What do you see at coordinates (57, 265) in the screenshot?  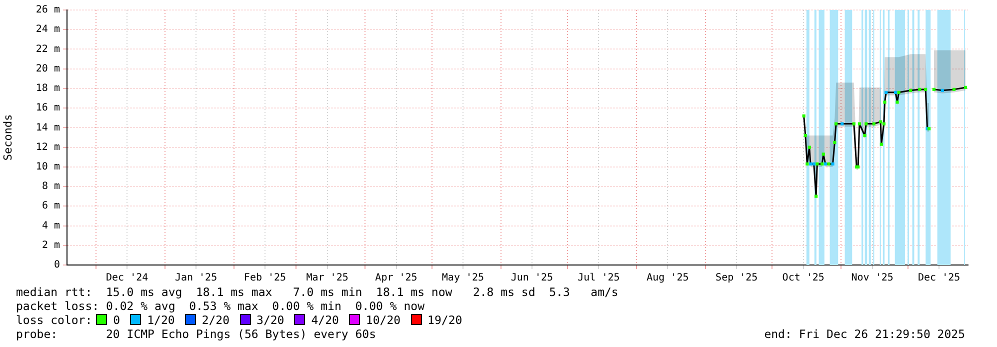 I see `y-tick-label: 0` at bounding box center [57, 265].